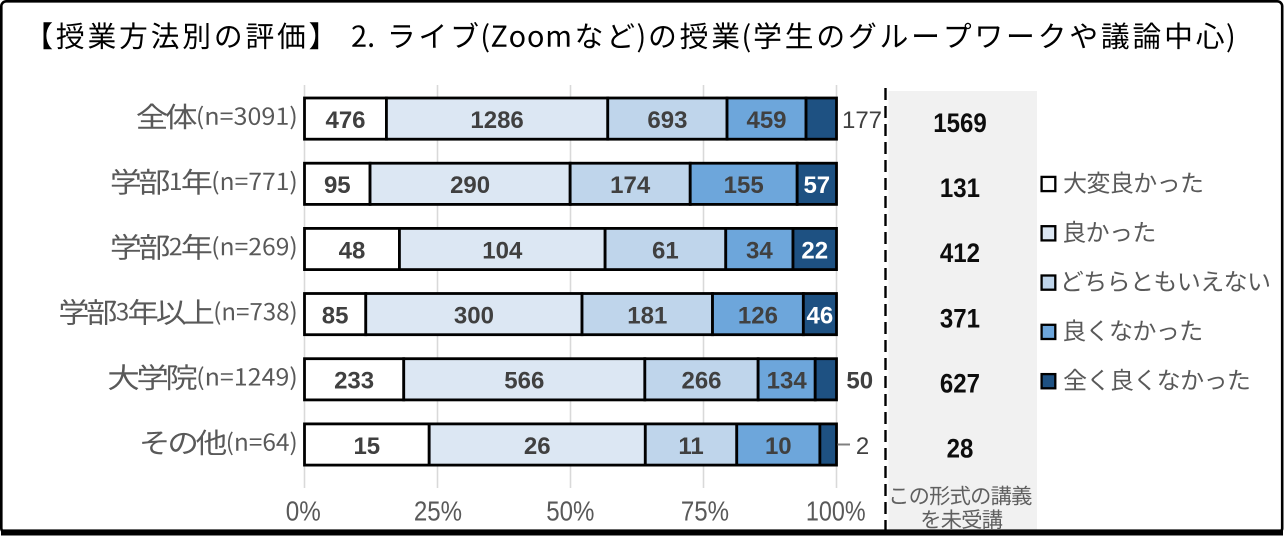  Describe the element at coordinates (701, 381) in the screenshot. I see `svg-text: 266` at that location.